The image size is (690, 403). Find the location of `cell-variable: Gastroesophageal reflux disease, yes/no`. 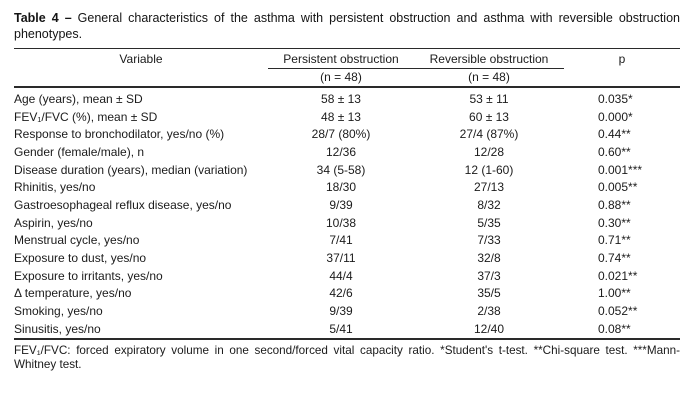

cell-variable: Gastroesophageal reflux disease, yes/no is located at coordinates (123, 204).